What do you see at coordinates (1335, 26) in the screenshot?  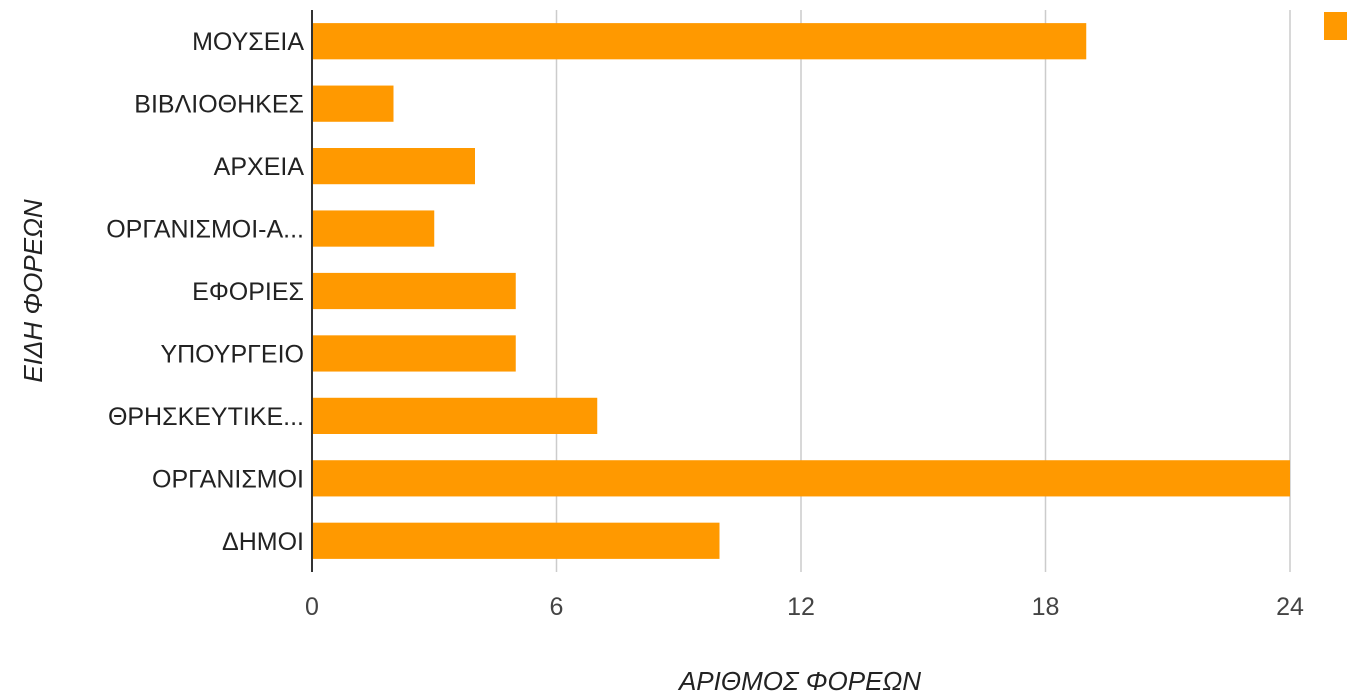 I see `legend-swatch` at bounding box center [1335, 26].